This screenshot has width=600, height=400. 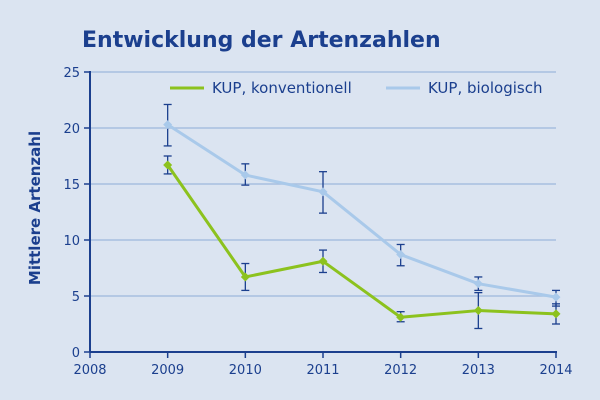 I want to click on x-tick-label: 2013, so click(x=478, y=370).